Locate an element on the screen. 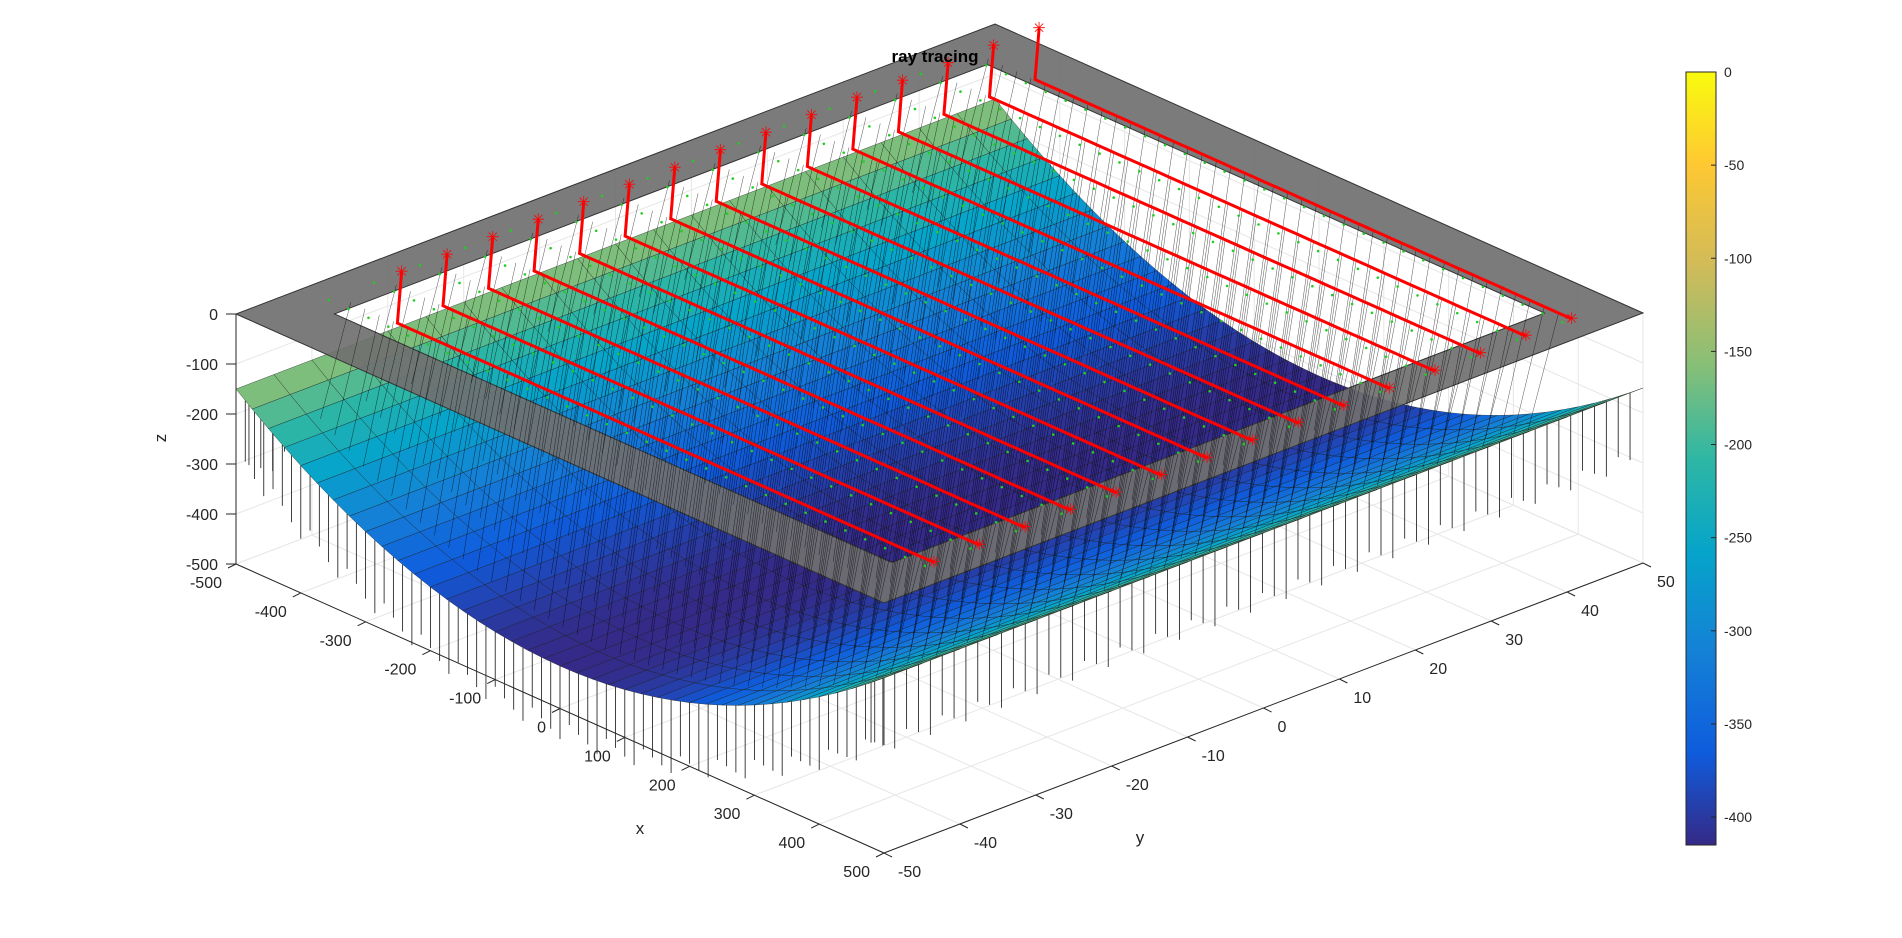 This screenshot has width=1902, height=938. ray-row: ✳✳ is located at coordinates (1044, 260).